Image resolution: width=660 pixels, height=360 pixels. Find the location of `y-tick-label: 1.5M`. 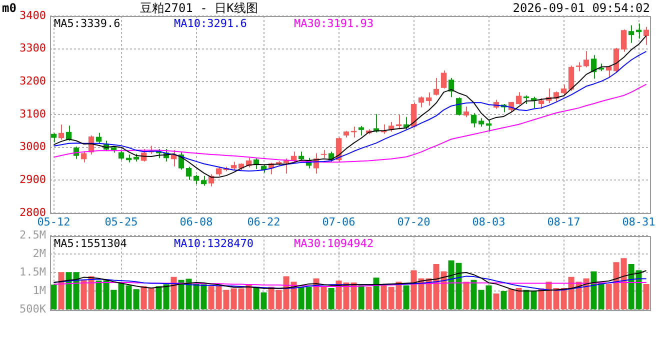

y-tick-label: 1.5M is located at coordinates (33, 271).